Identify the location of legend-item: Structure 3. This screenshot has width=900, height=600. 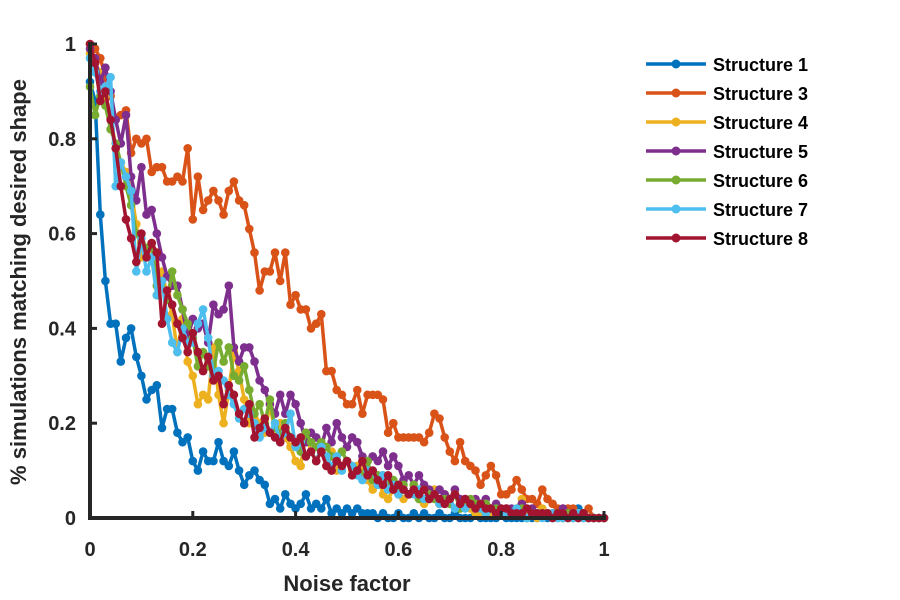
(727, 94).